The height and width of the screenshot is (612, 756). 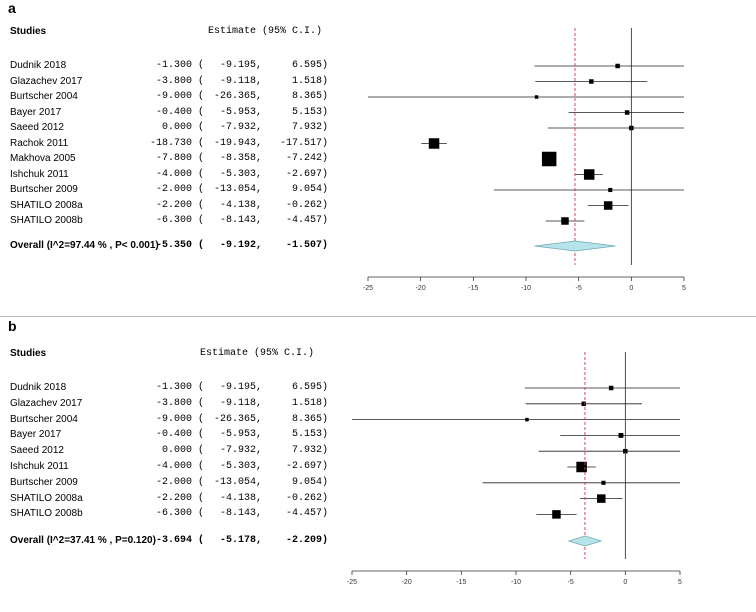 What do you see at coordinates (240, 81) in the screenshot?
I see `ci-lower-value: -9.118,` at bounding box center [240, 81].